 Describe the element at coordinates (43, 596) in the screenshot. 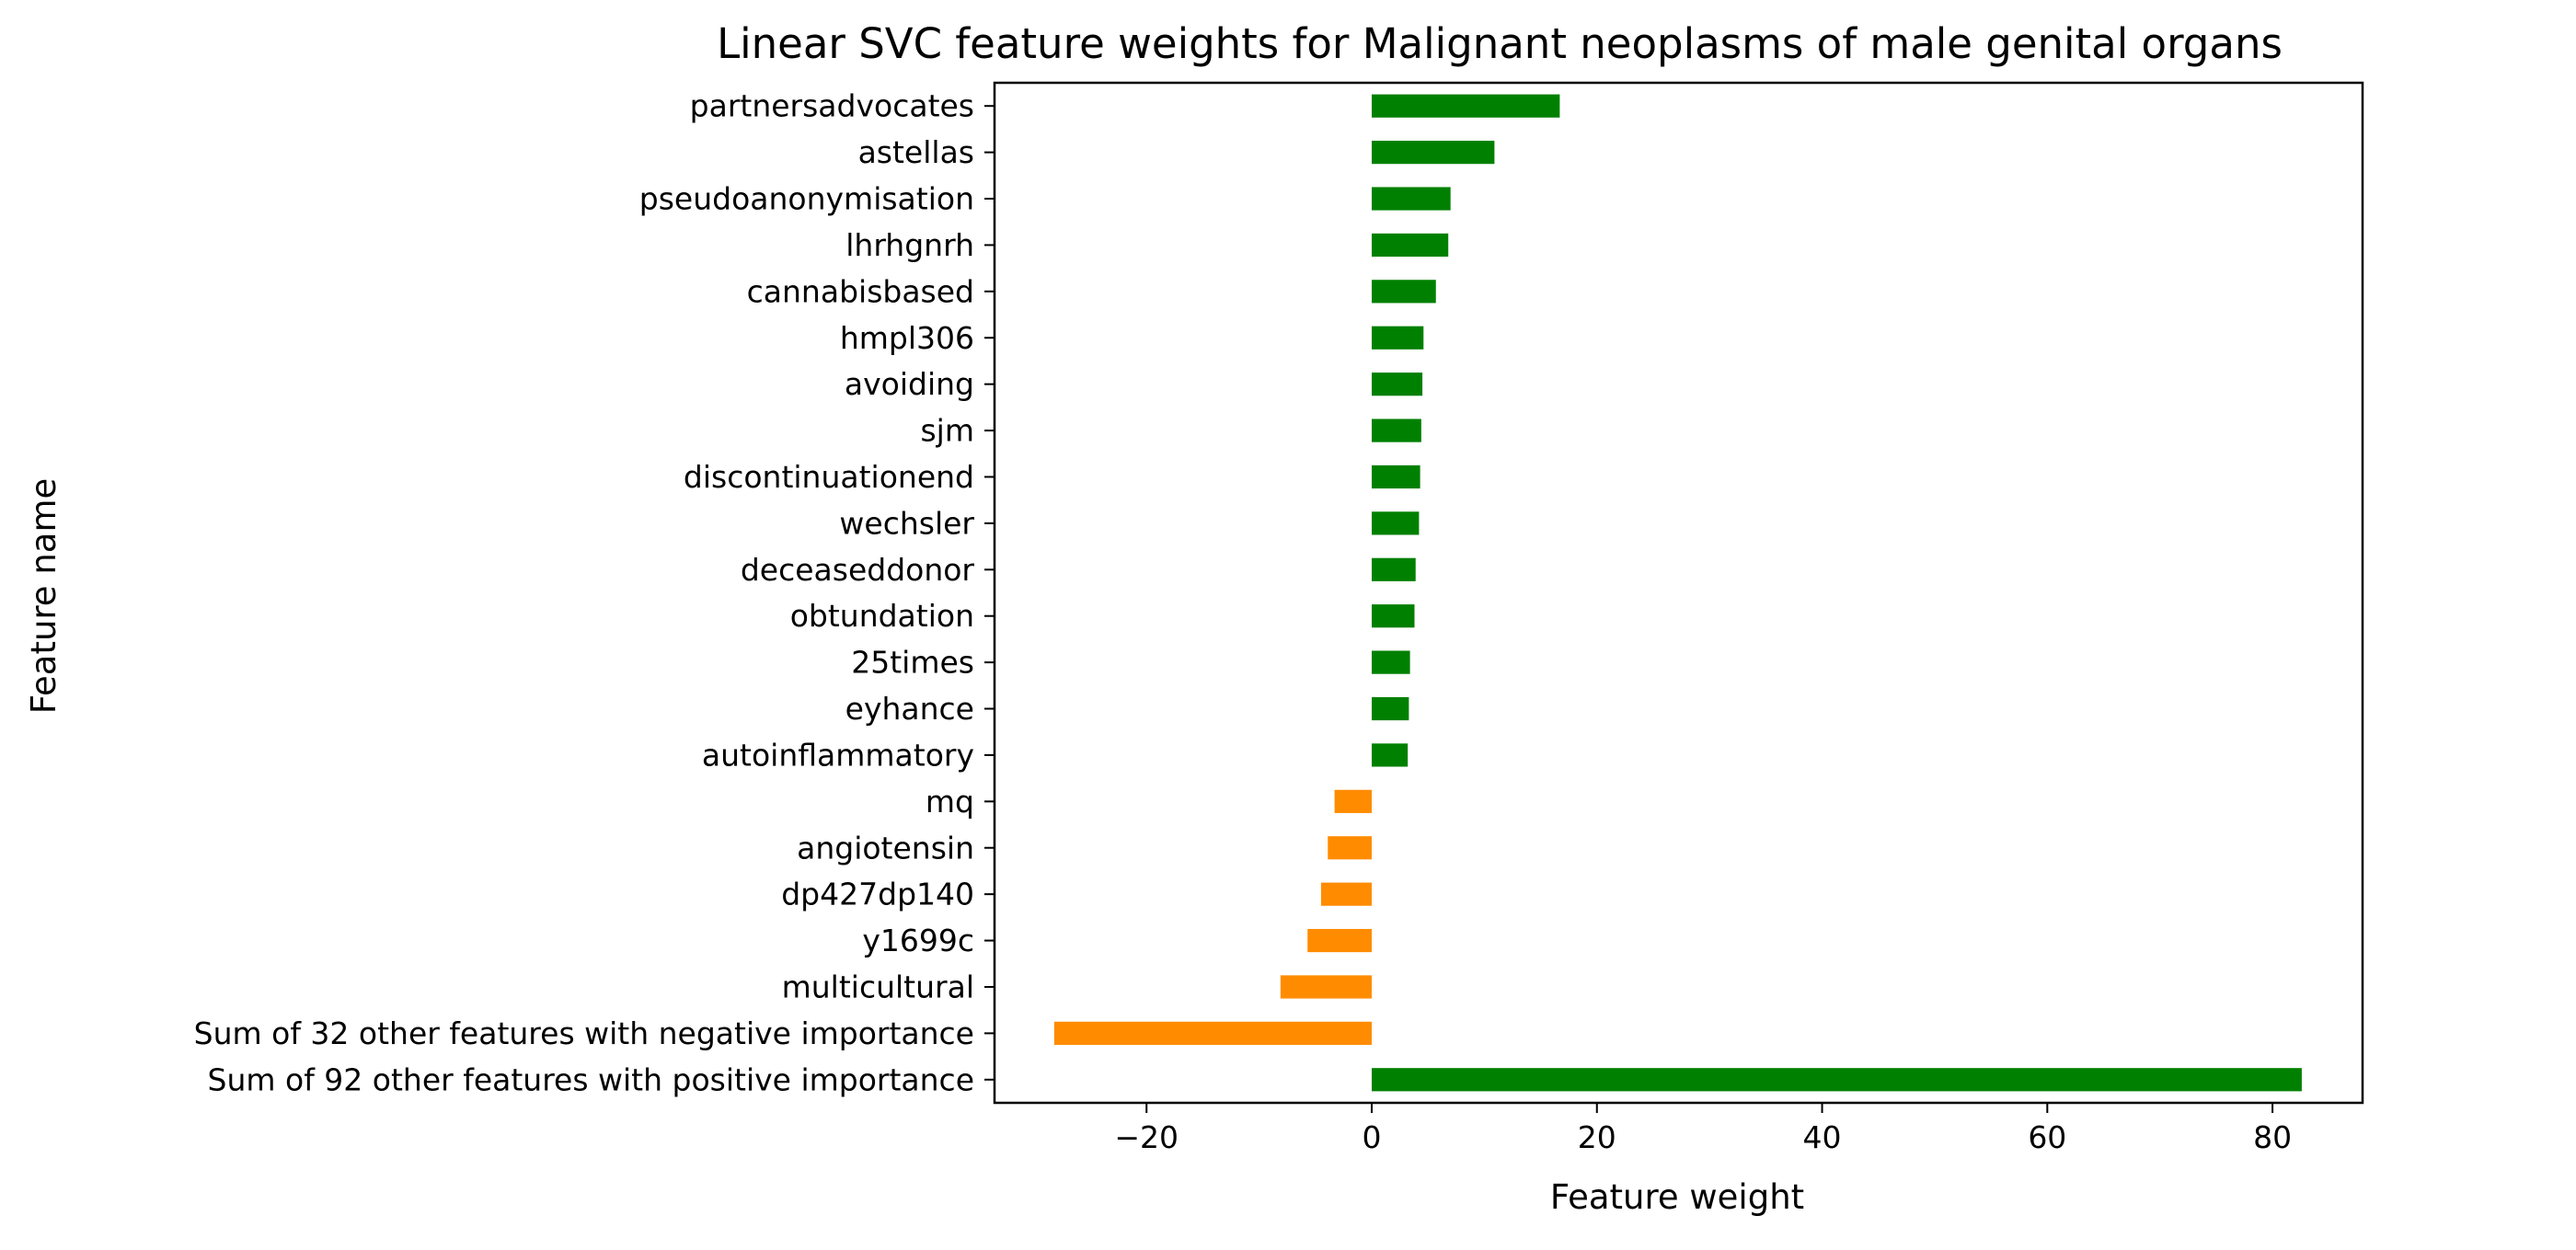

I see `y-axis-label: Feature name` at that location.